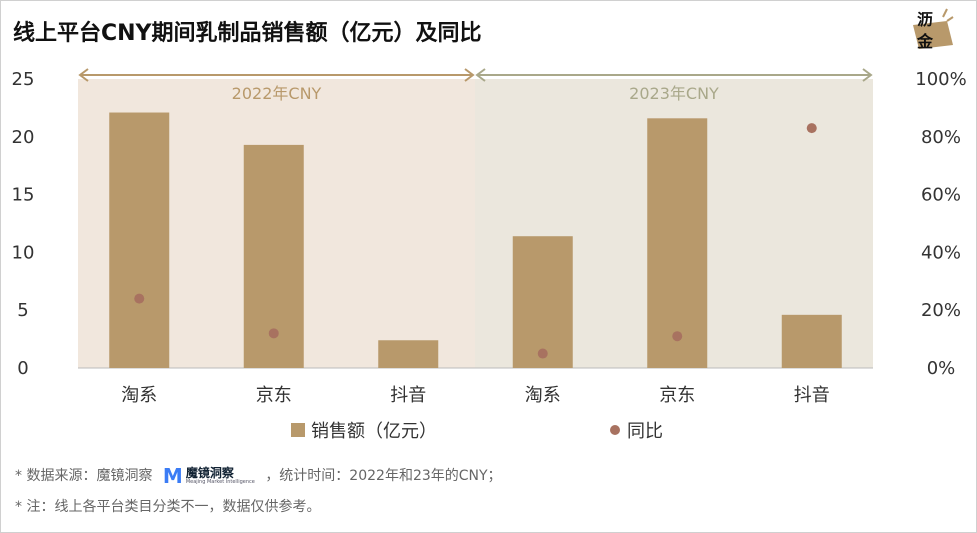 This screenshot has width=977, height=533. What do you see at coordinates (247, 33) in the screenshot?
I see `chart-title: 线上平台CNY期间乳制品销售额（亿元）及同比` at bounding box center [247, 33].